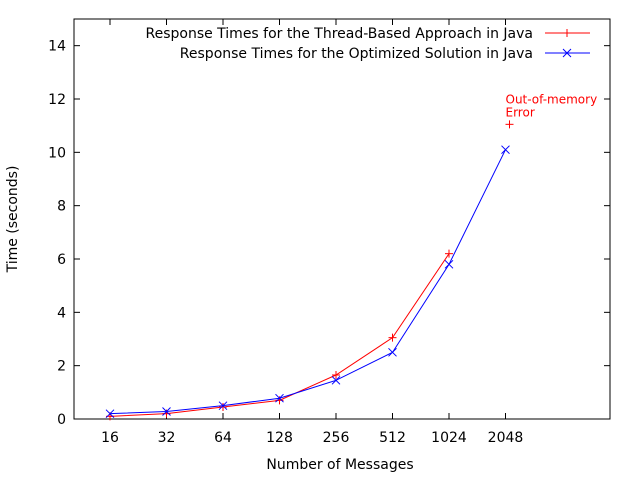 The image size is (640, 480). Describe the element at coordinates (506, 438) in the screenshot. I see `x-tick-label: 2048` at that location.